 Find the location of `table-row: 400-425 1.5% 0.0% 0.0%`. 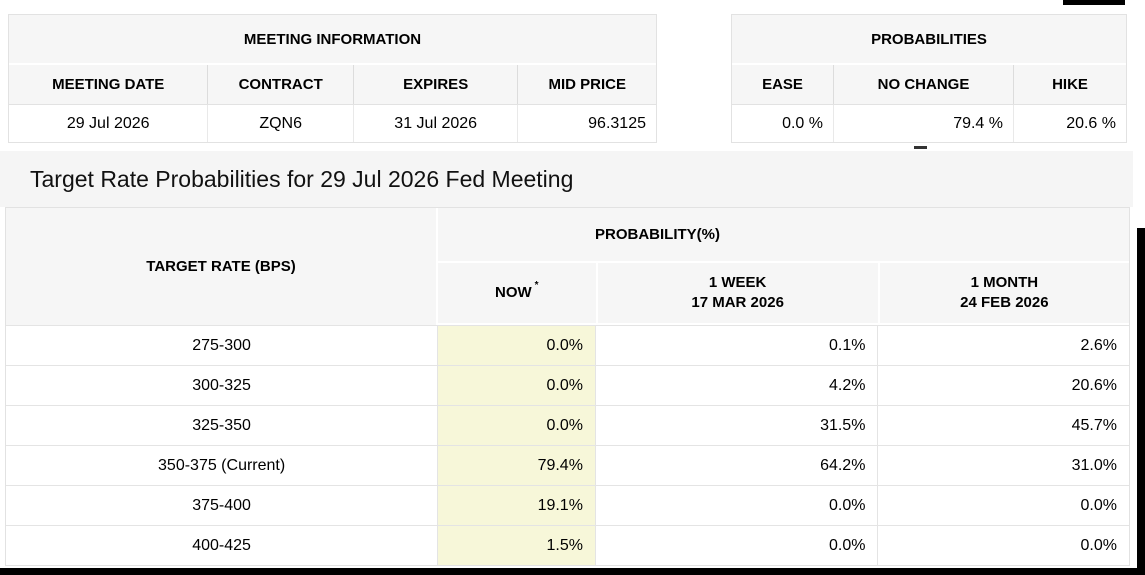

table-row: 400-425 1.5% 0.0% 0.0% is located at coordinates (567, 545).